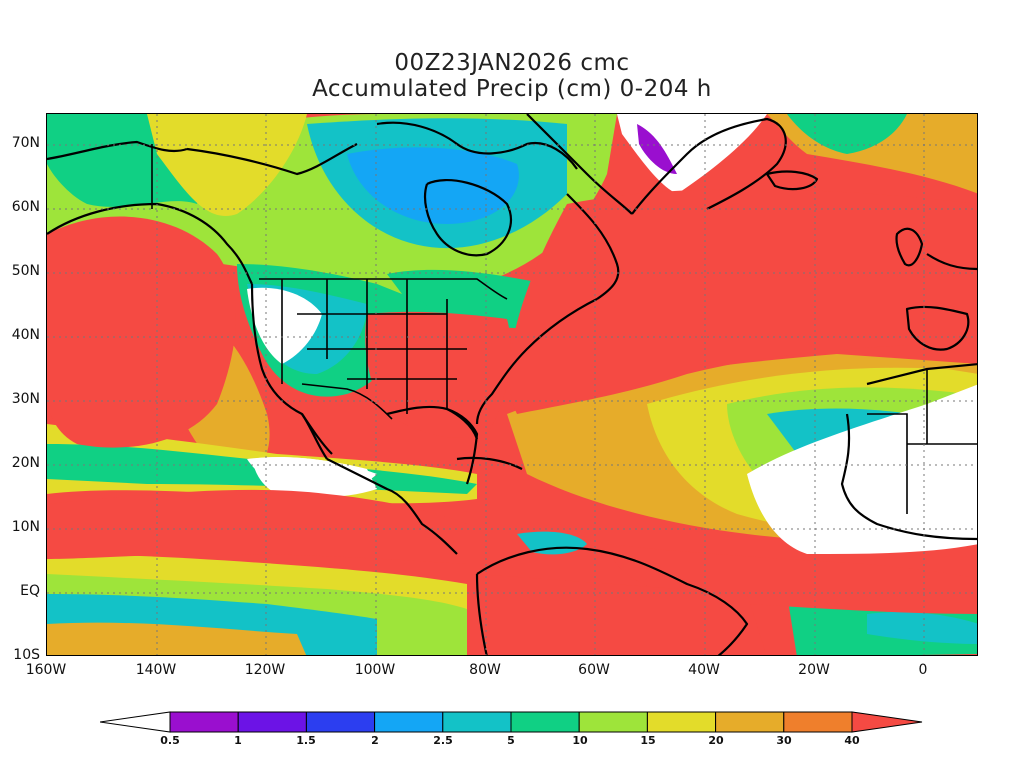 This screenshot has height=768, width=1024. Describe the element at coordinates (922, 628) in the screenshot. I see `precip-region-south-atlantic-teal` at that location.